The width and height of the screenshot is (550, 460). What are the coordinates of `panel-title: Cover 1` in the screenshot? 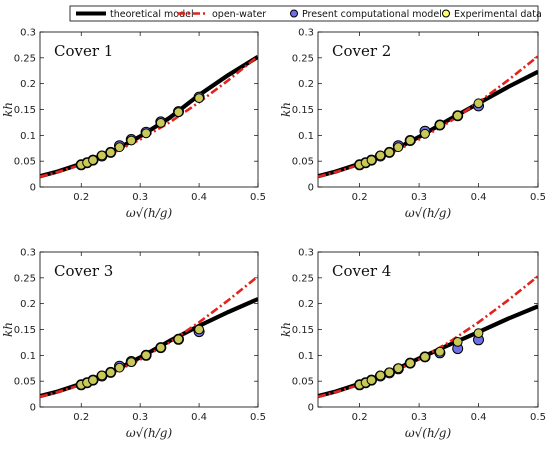 It's located at (83, 51).